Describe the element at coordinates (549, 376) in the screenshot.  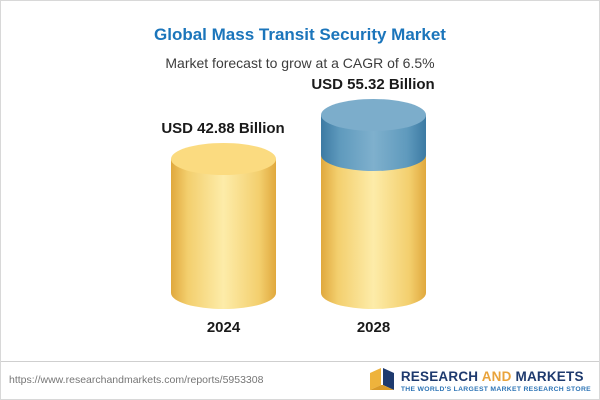
I see `logo-word-markets: MARKETS` at that location.